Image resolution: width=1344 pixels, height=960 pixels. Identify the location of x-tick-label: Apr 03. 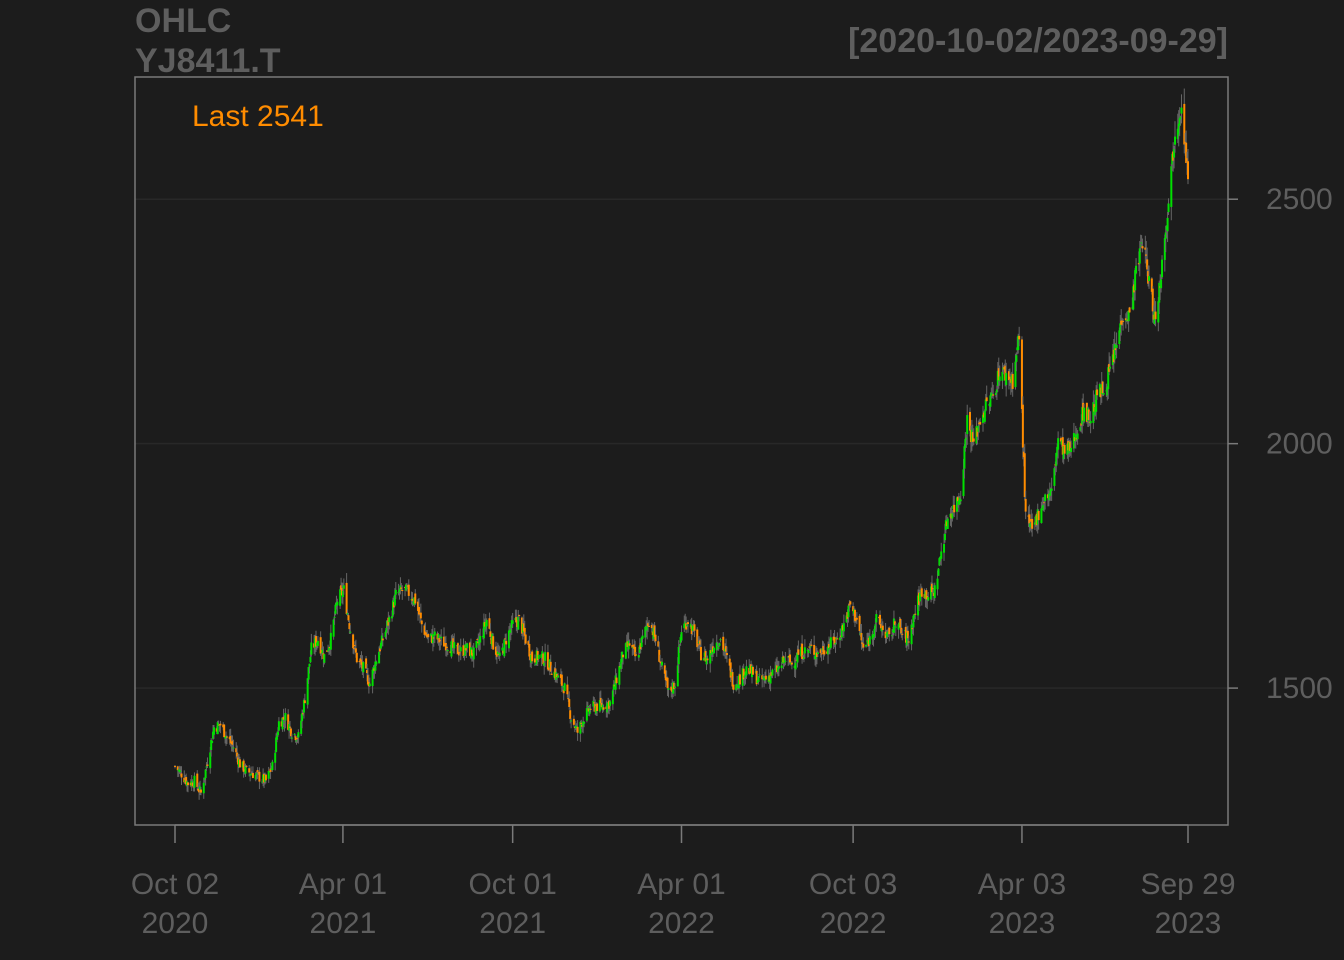
(1022, 884).